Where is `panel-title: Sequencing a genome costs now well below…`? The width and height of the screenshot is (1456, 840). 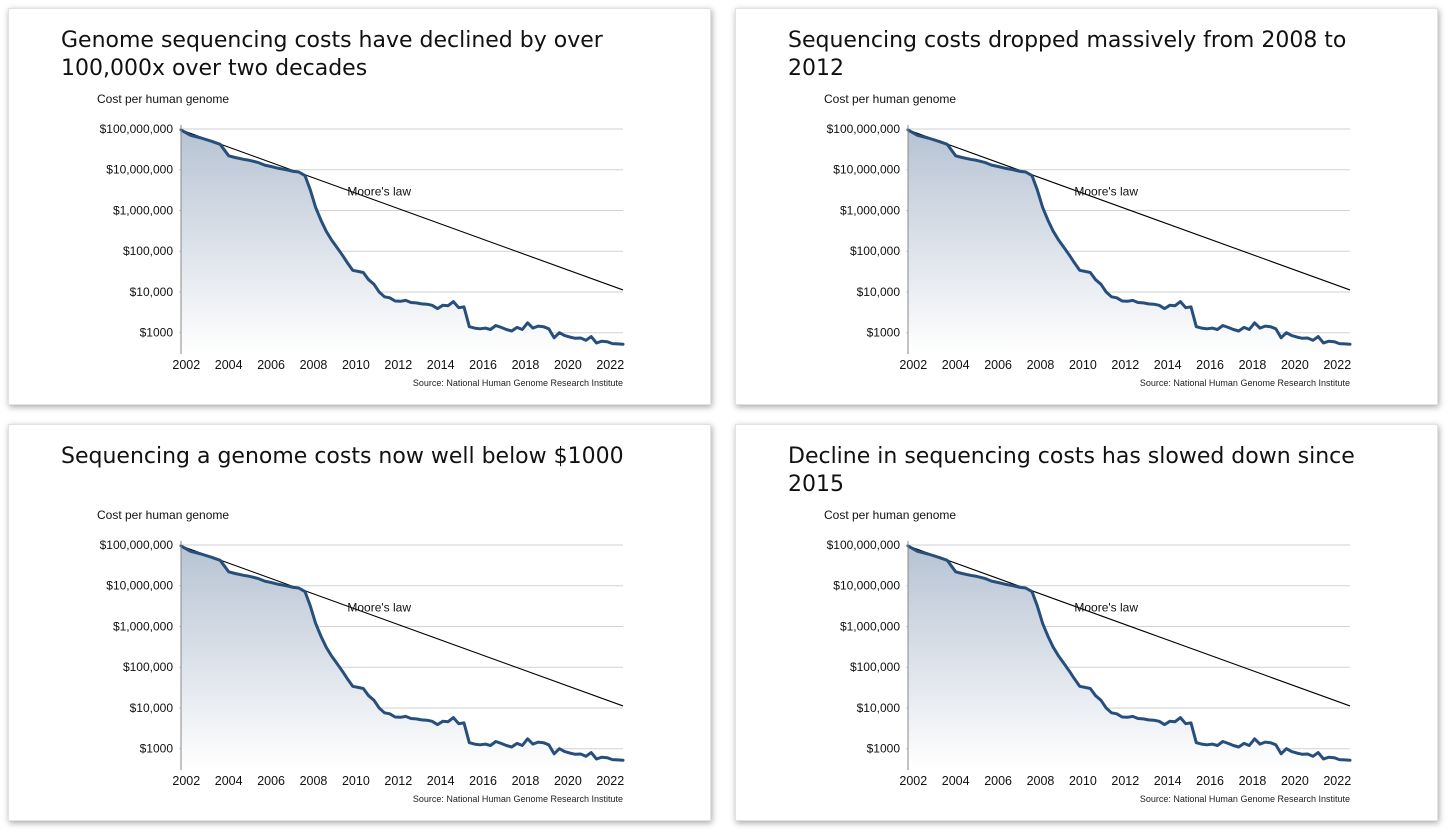
panel-title: Sequencing a genome costs now well below… is located at coordinates (342, 456).